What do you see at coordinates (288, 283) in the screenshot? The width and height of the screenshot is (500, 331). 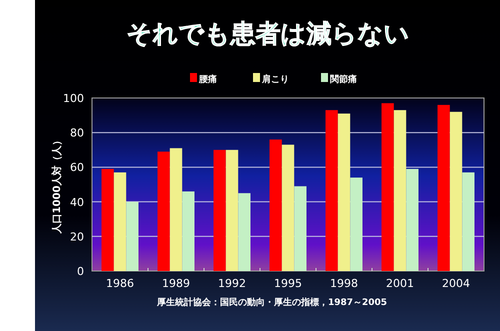 I see `x-tick-label: 1995` at bounding box center [288, 283].